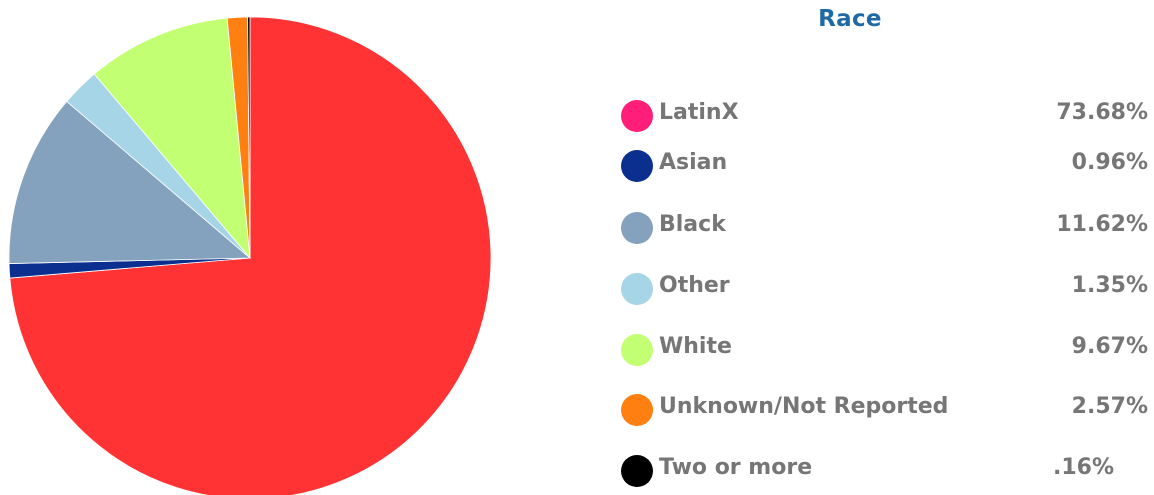 The image size is (1154, 495). Describe the element at coordinates (1102, 224) in the screenshot. I see `legend-value: 11.62%` at that location.